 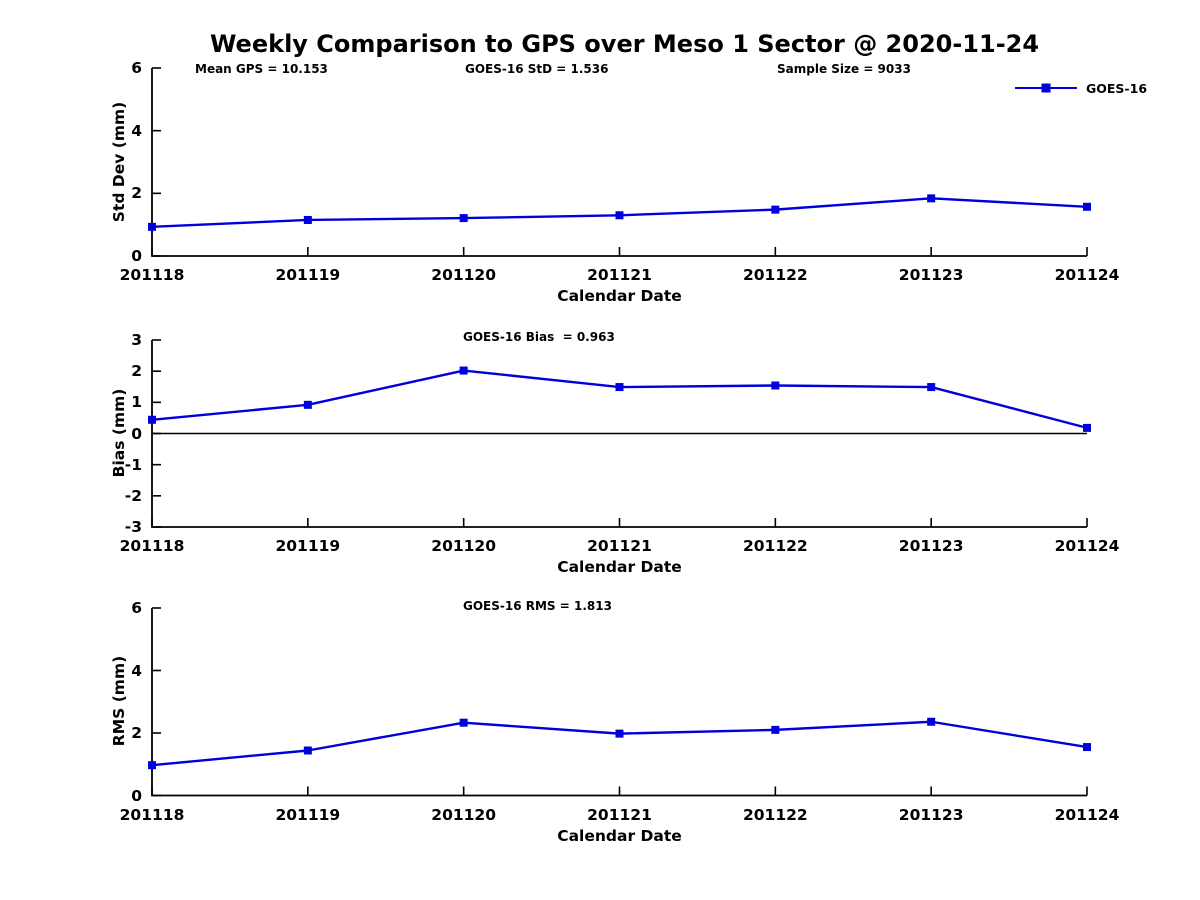 I want to click on legend-square-marker-icon, so click(x=1046, y=88).